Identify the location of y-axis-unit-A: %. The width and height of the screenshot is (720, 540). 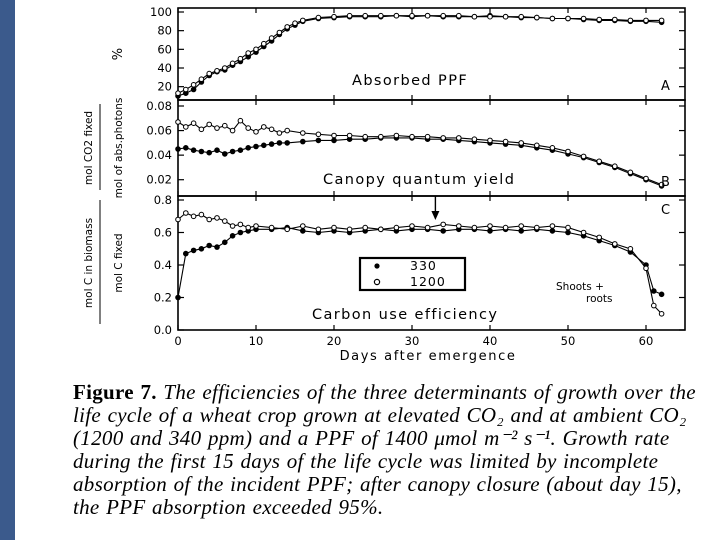
(118, 54).